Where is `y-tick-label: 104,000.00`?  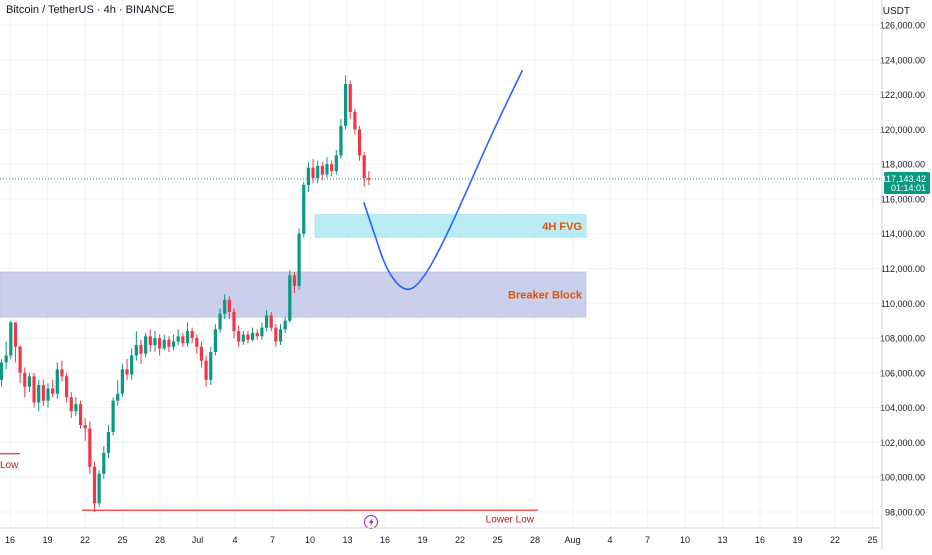 y-tick-label: 104,000.00 is located at coordinates (902, 408).